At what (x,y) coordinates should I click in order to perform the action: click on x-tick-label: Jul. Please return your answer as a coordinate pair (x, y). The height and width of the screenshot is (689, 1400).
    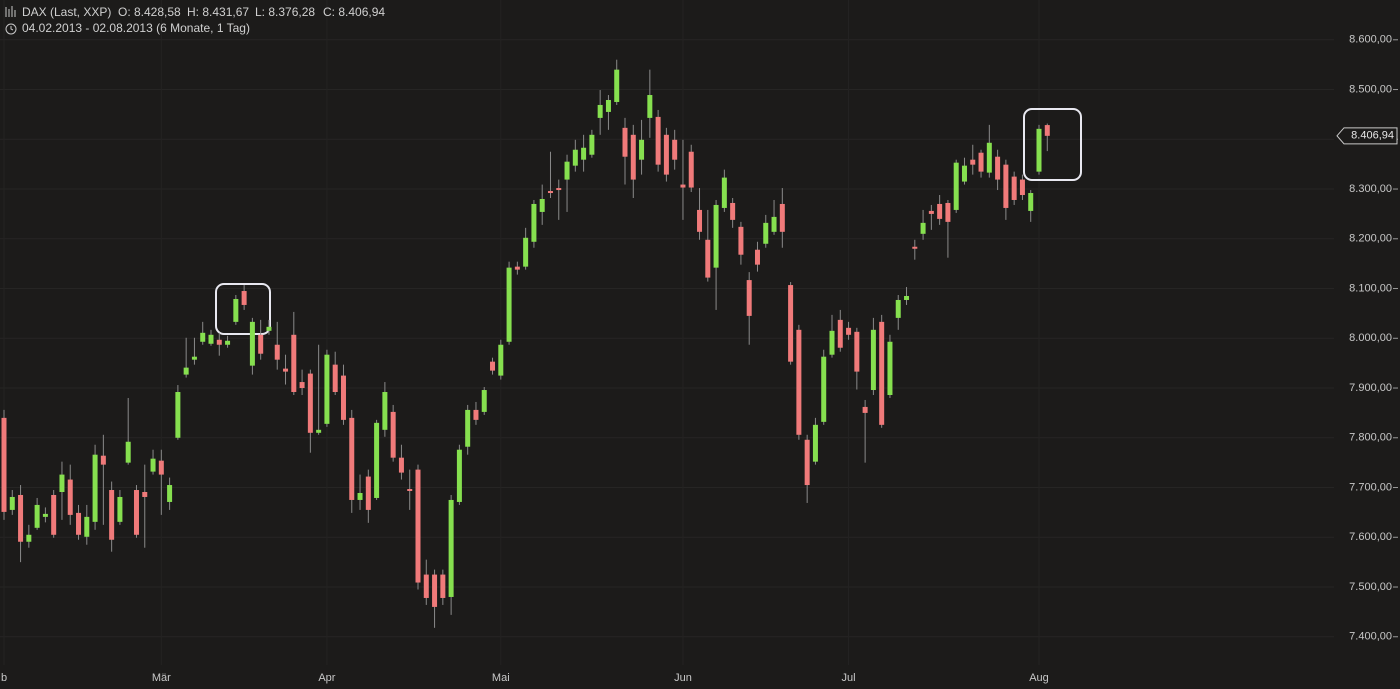
    Looking at the image, I should click on (849, 678).